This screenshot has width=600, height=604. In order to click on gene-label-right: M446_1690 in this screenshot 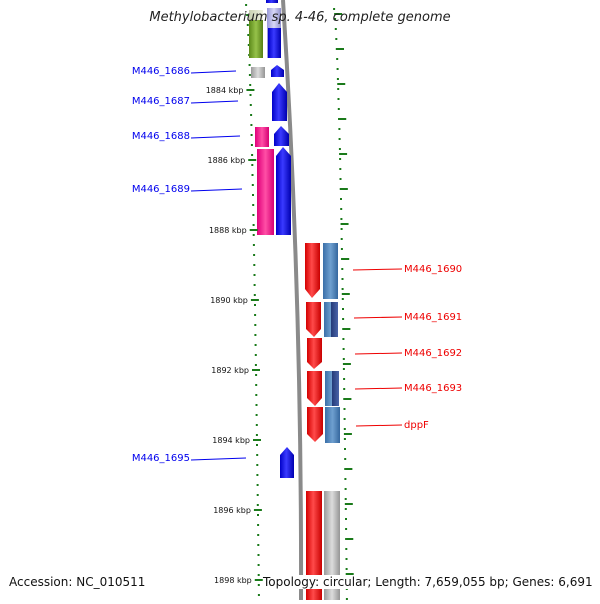, I will do `click(433, 269)`.